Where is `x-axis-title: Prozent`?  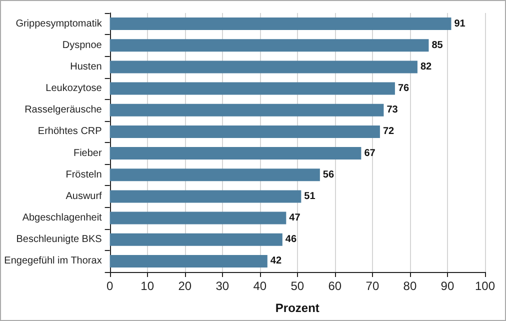
x-axis-title: Prozent is located at coordinates (297, 308).